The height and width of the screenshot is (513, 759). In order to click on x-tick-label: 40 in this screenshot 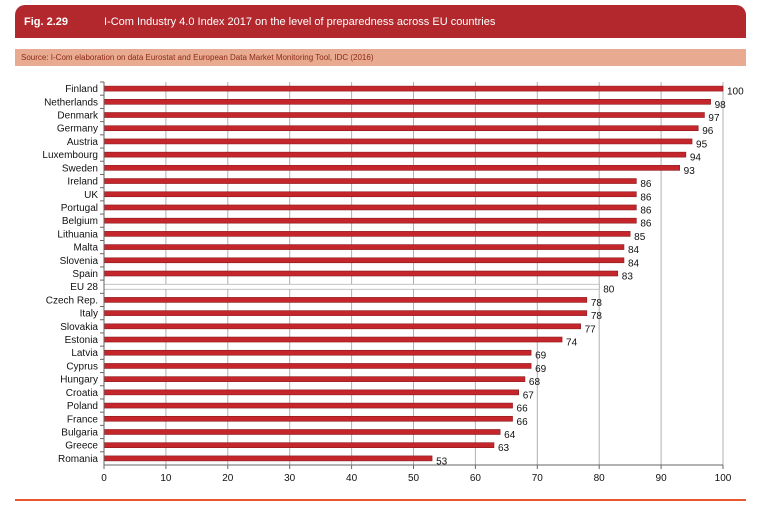, I will do `click(352, 478)`.